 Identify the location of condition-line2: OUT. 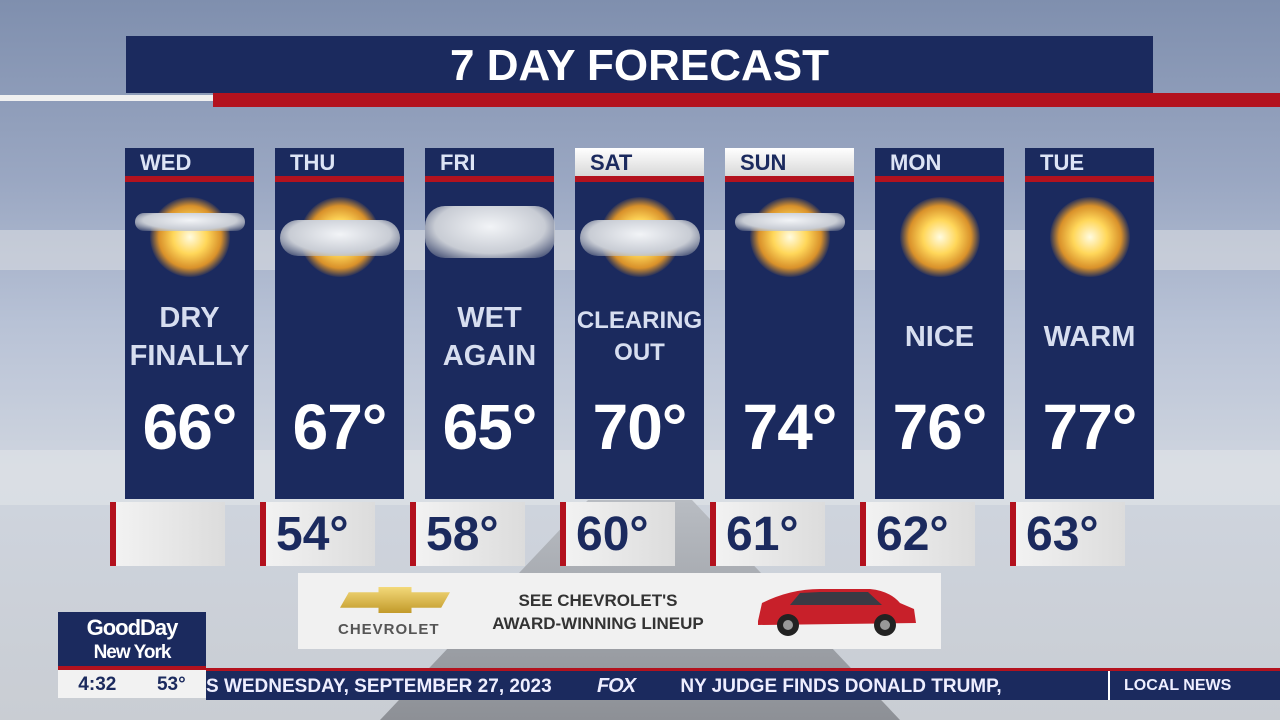
(639, 352).